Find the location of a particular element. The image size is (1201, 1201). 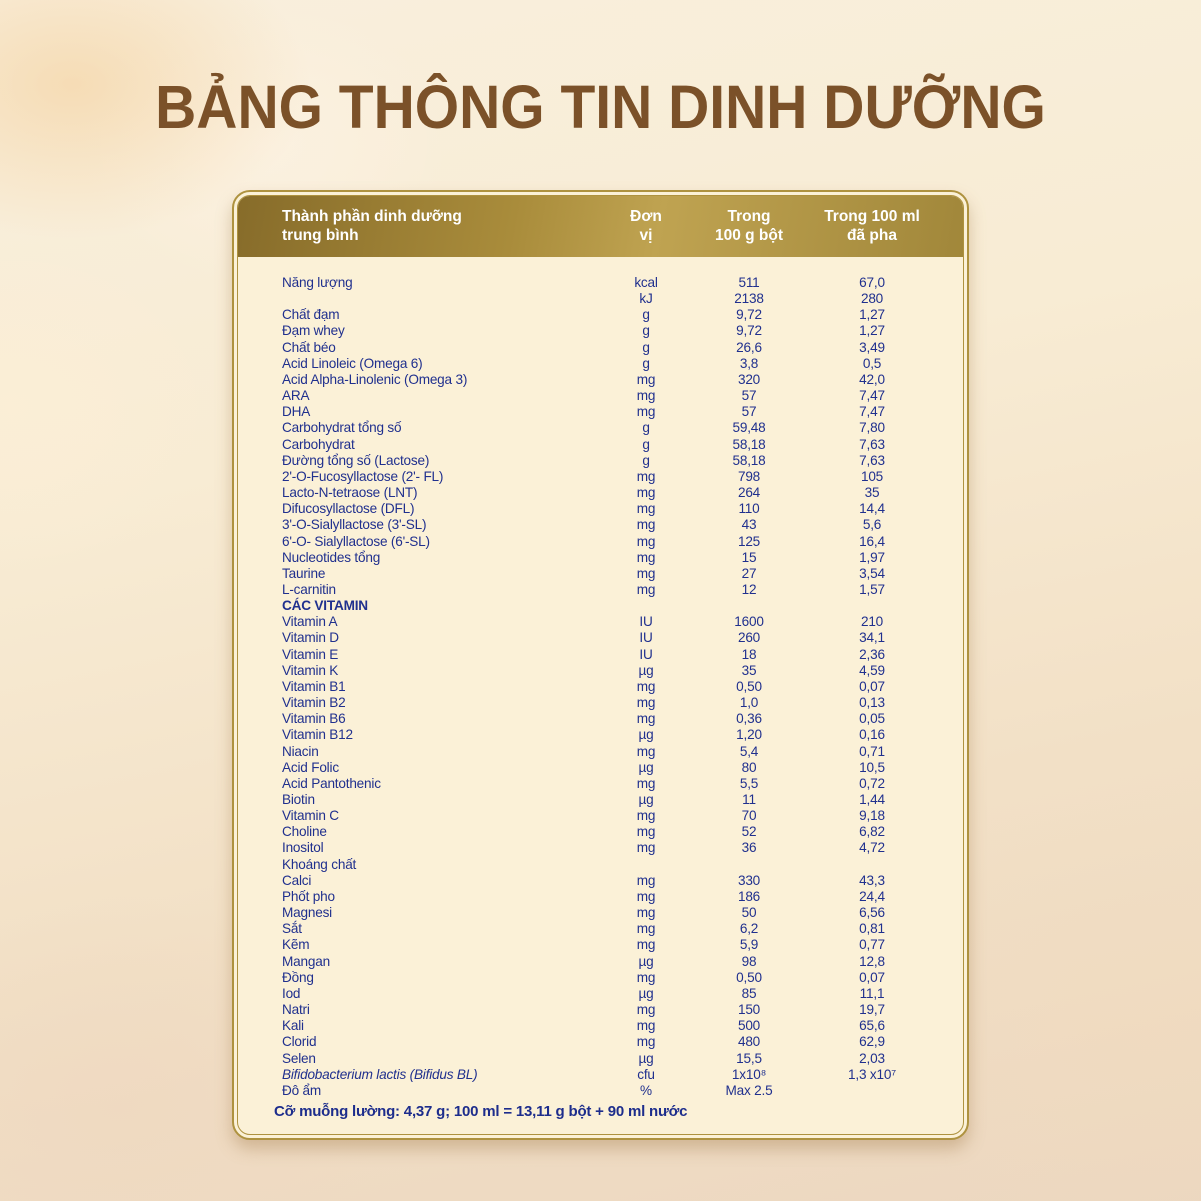

per-100g-cell: 6,2 is located at coordinates (749, 929).